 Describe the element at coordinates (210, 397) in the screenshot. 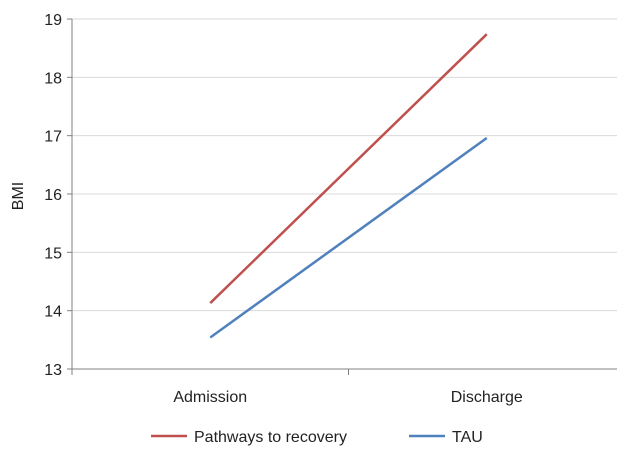

I see `x-tick-label: Admission` at that location.